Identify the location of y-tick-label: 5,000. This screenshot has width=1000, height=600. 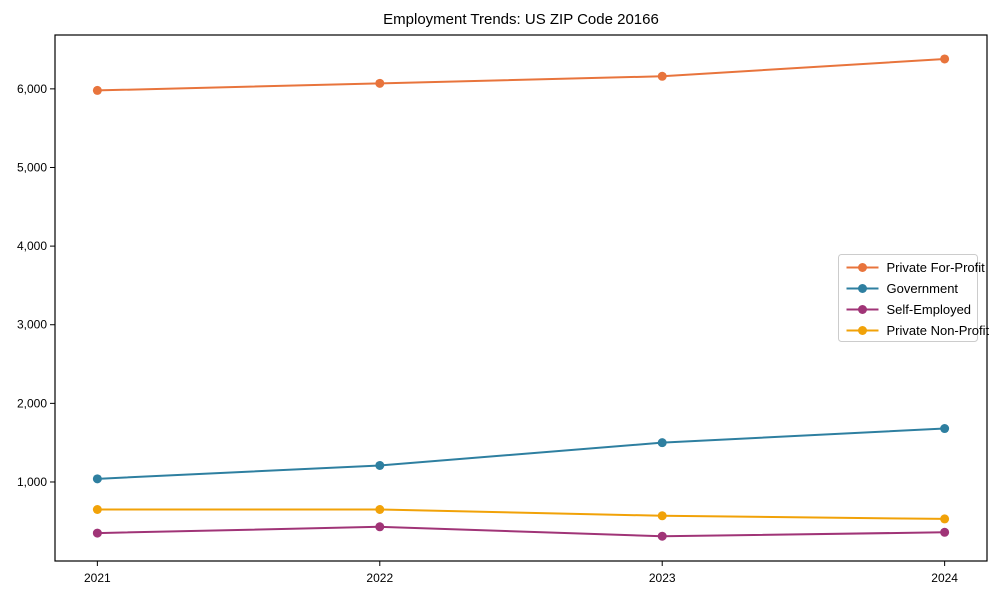
(32, 167).